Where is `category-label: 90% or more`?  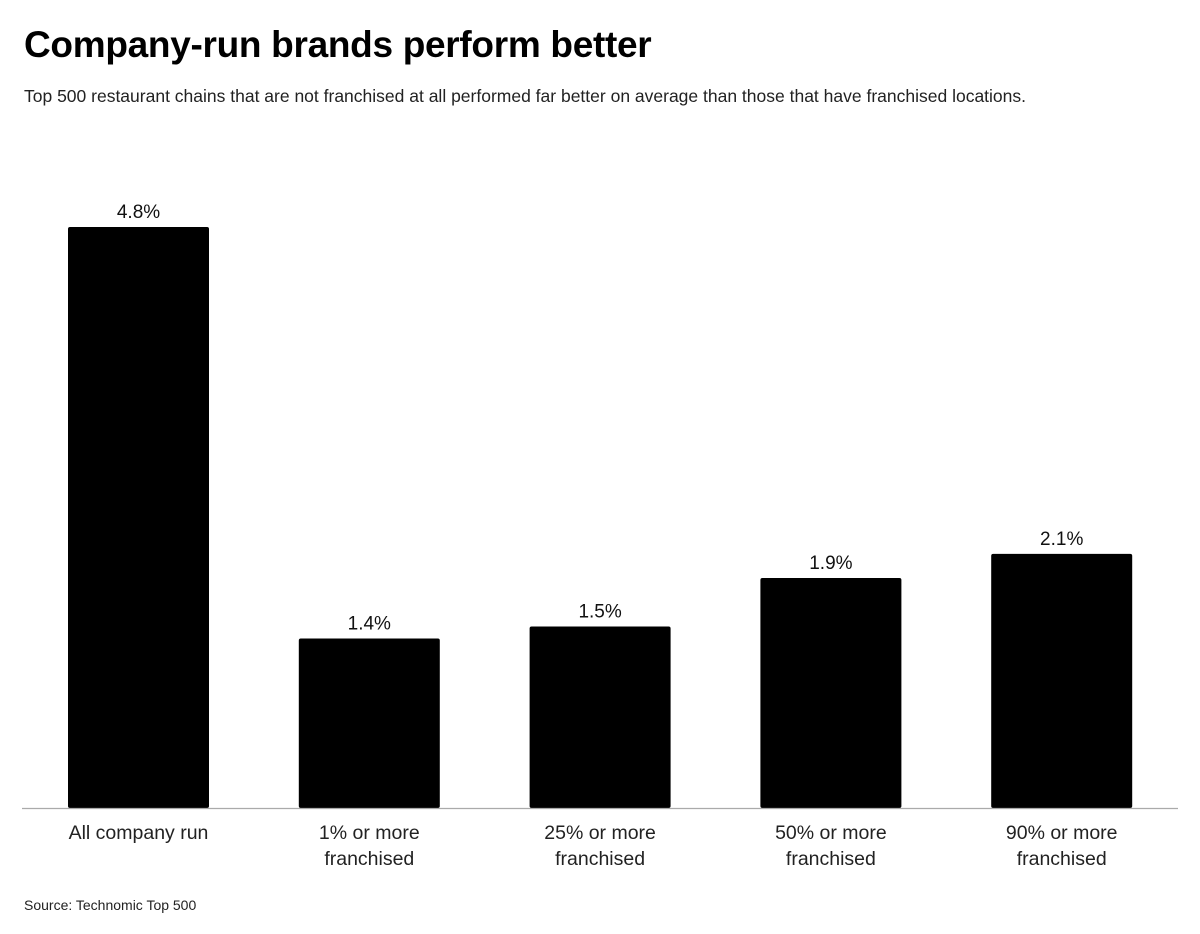
category-label: 90% or more is located at coordinates (1062, 833).